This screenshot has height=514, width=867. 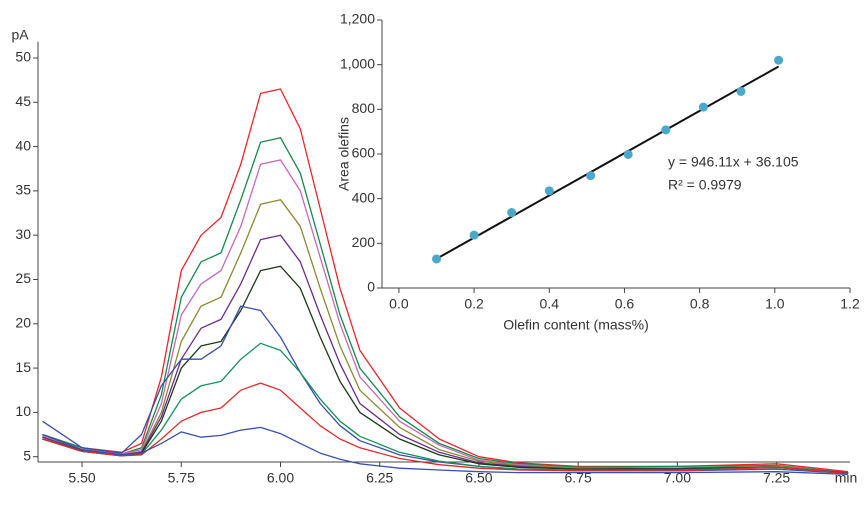 What do you see at coordinates (705, 185) in the screenshot?
I see `annotation: R² = 0.9979` at bounding box center [705, 185].